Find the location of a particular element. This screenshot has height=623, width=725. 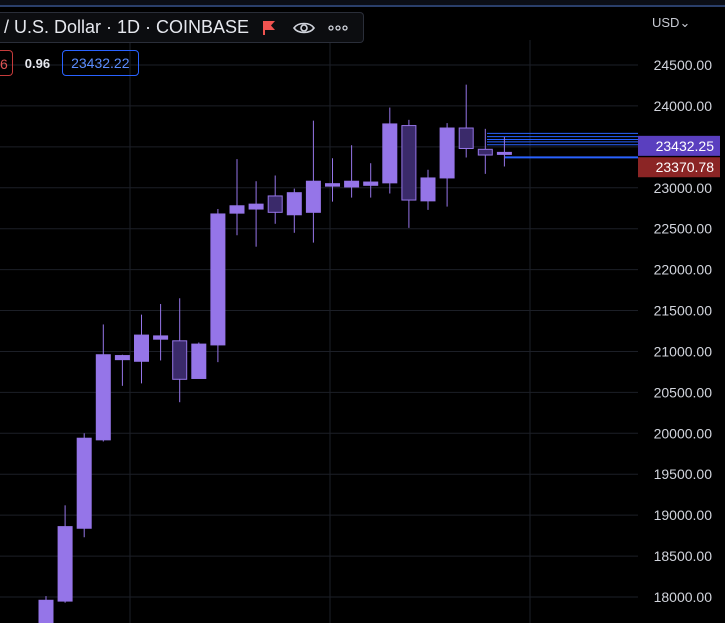

current-price-tag is located at coordinates (679, 145).